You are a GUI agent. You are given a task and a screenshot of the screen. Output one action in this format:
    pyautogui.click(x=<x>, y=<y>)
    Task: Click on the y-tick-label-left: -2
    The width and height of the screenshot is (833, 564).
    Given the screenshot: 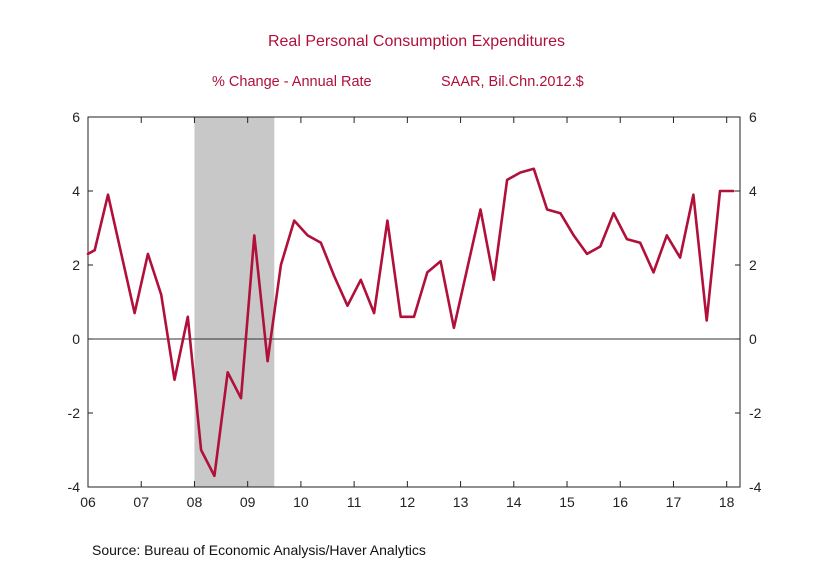 What is the action you would take?
    pyautogui.click(x=74, y=413)
    